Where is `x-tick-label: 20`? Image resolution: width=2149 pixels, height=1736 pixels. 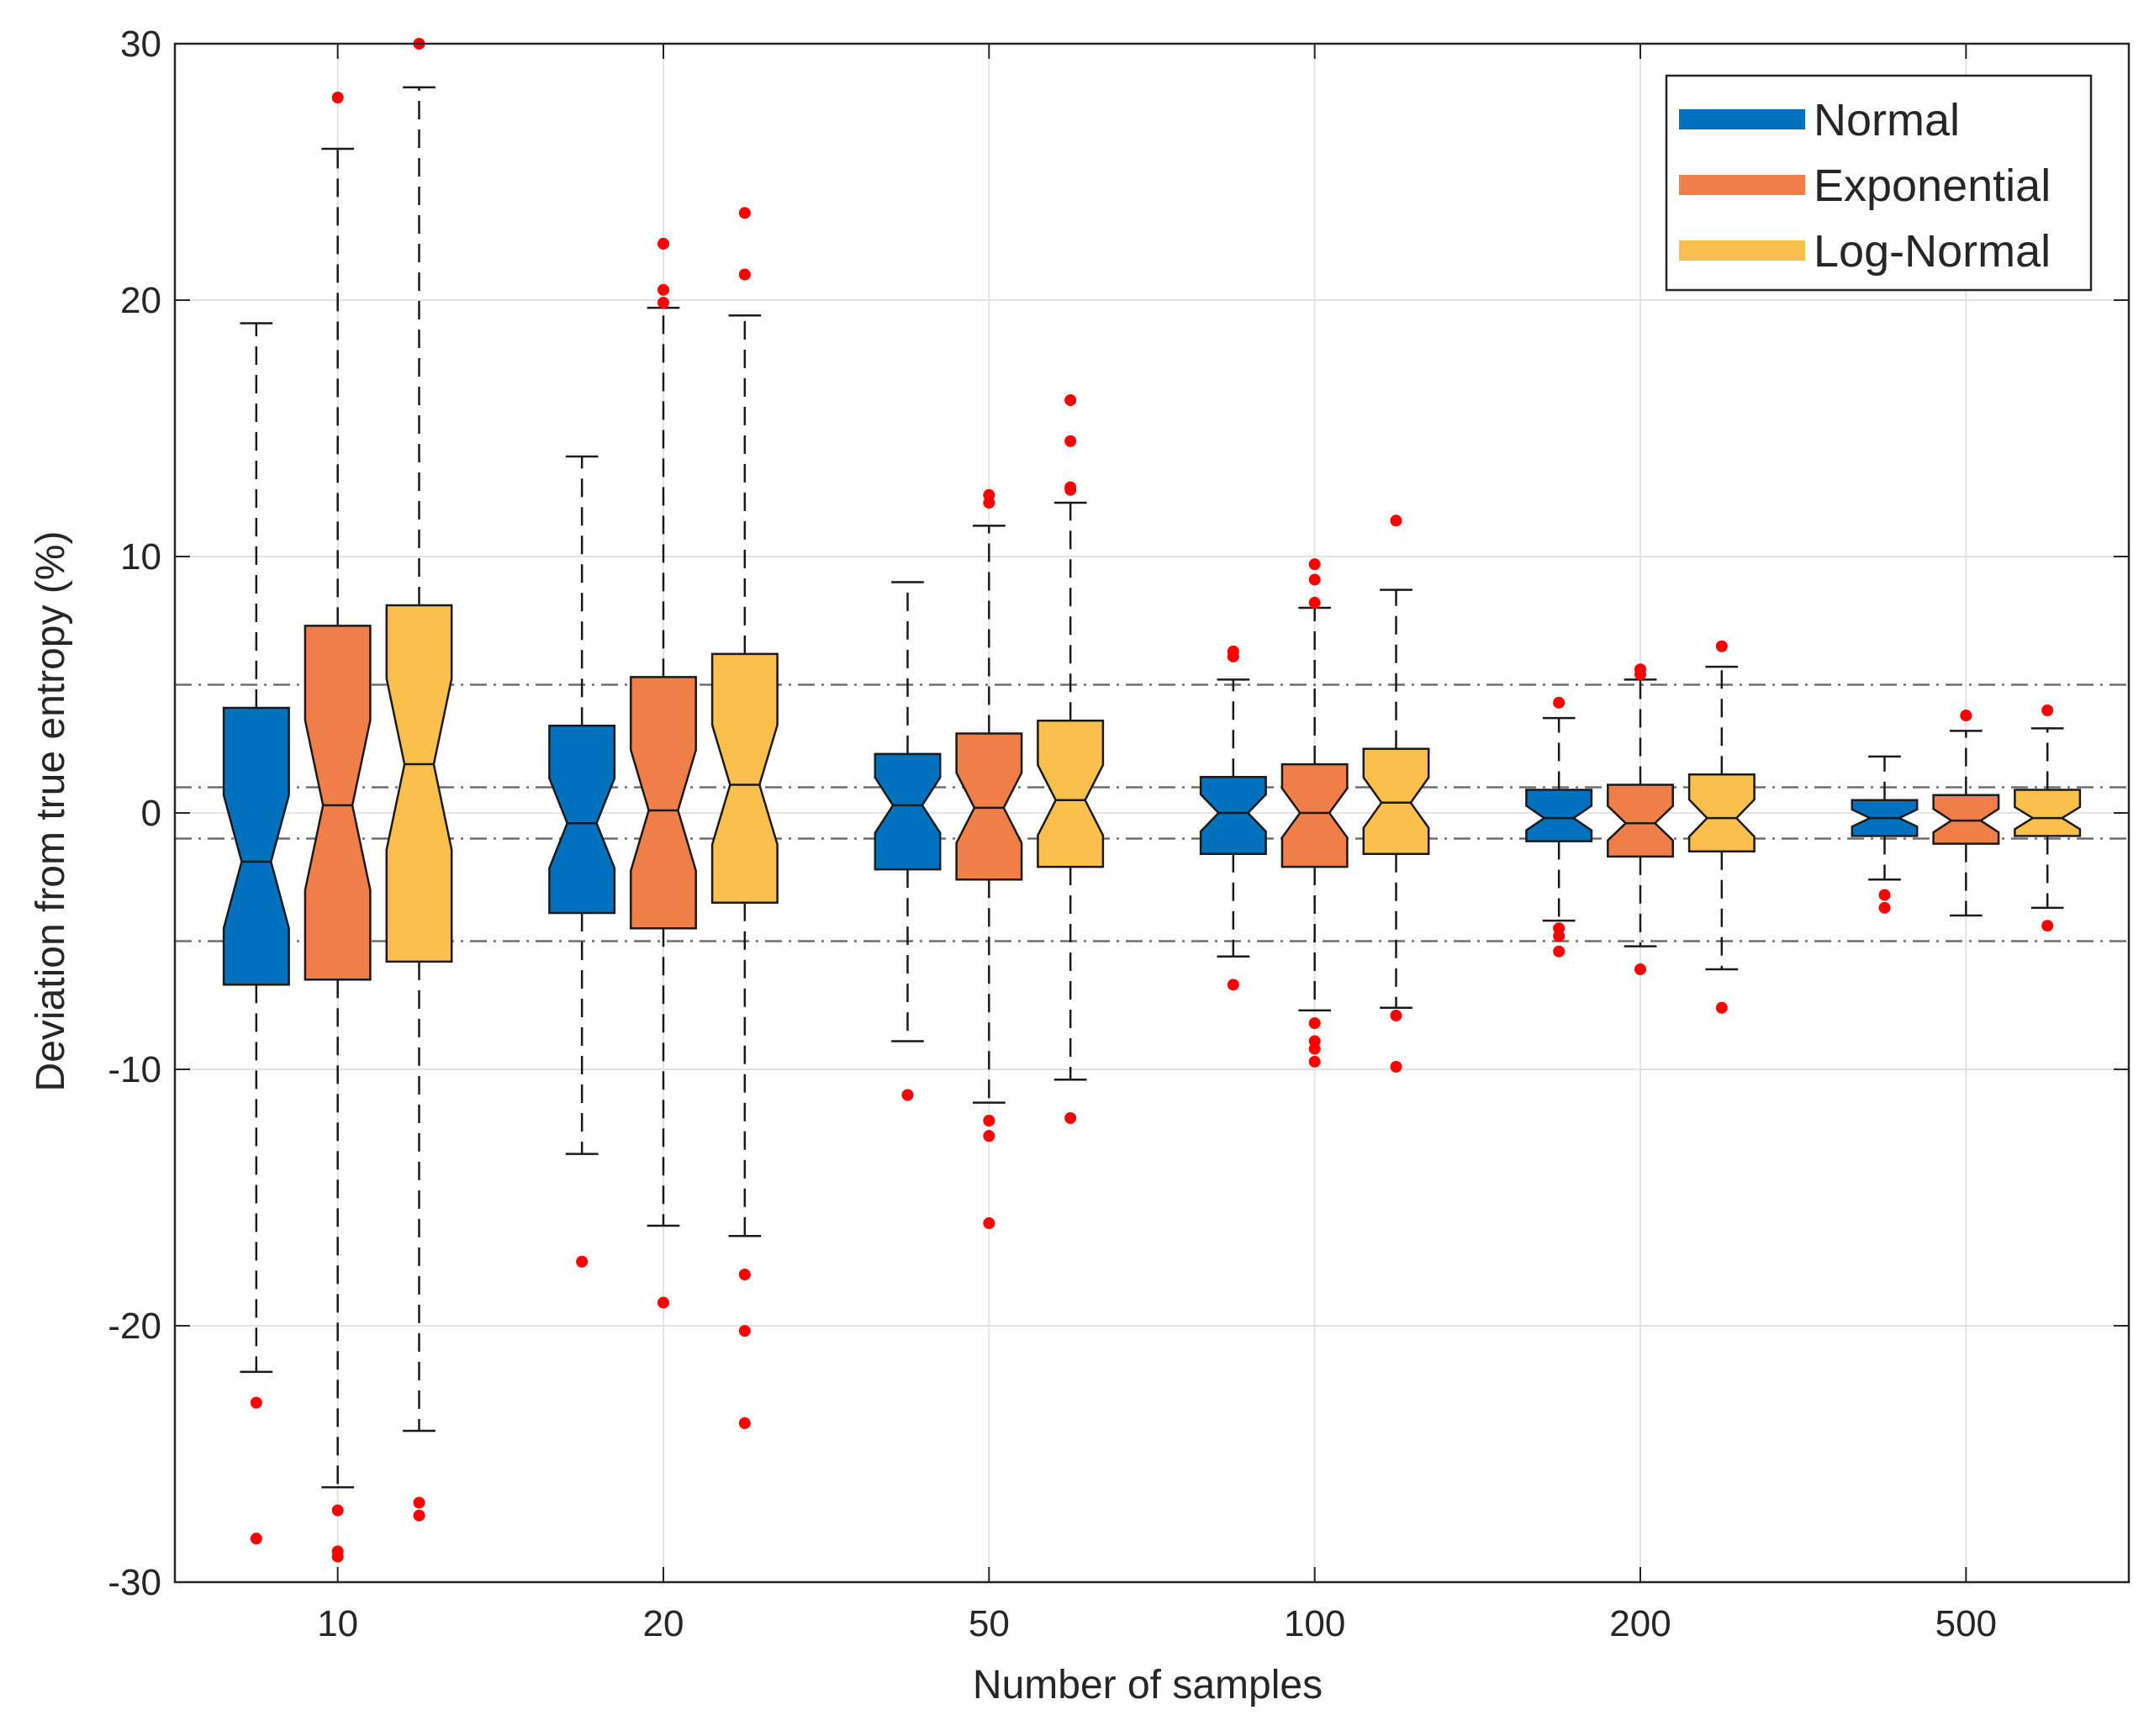
x-tick-label: 20 is located at coordinates (663, 1623).